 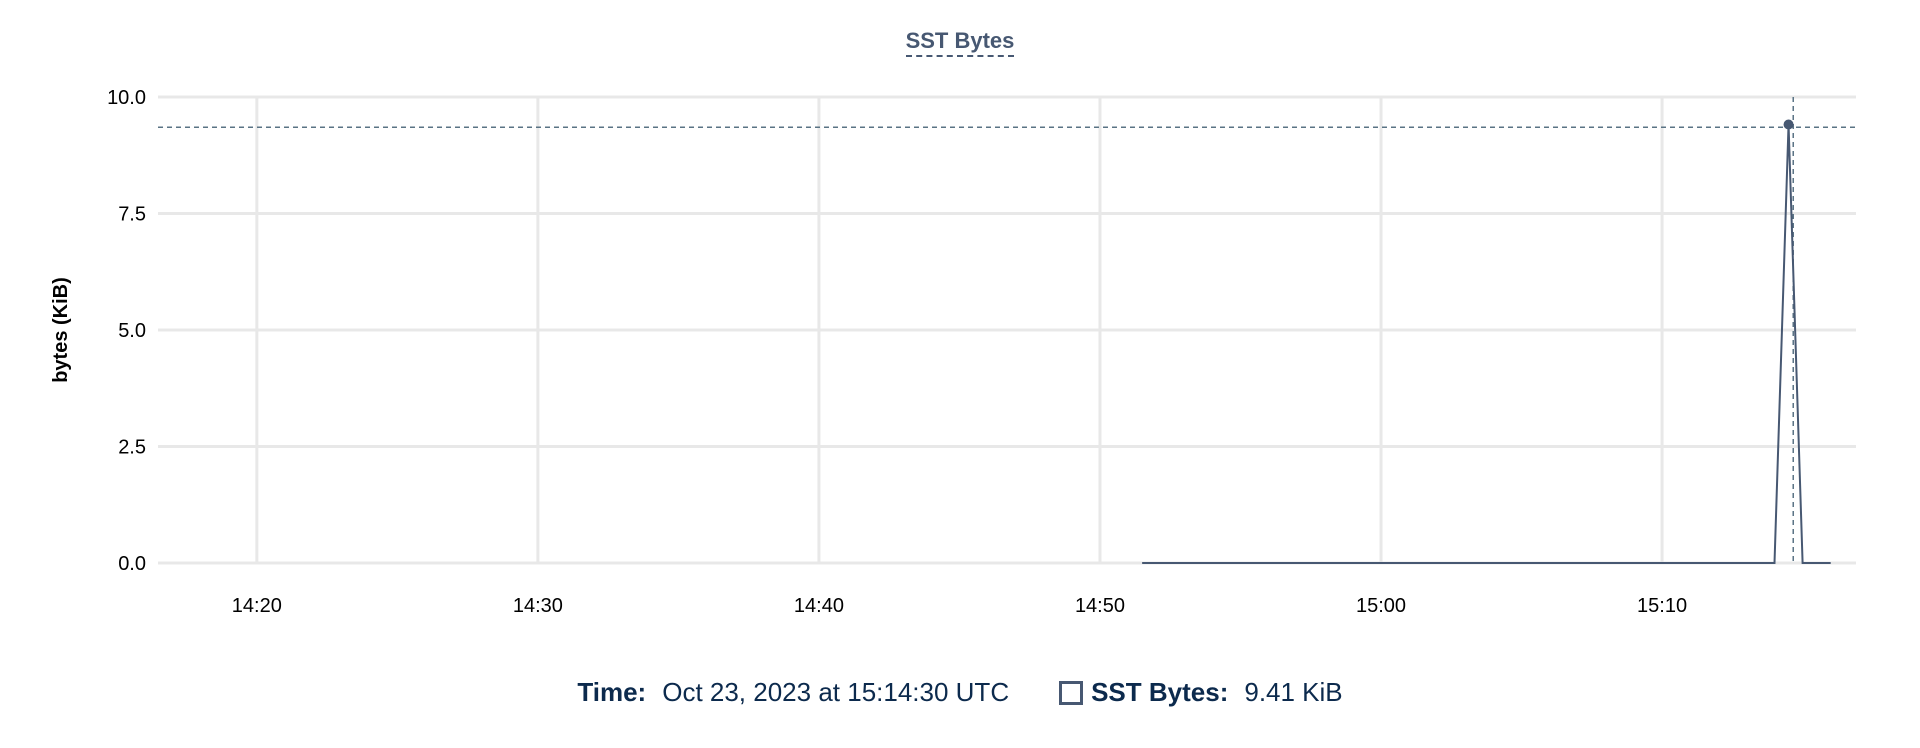 What do you see at coordinates (836, 692) in the screenshot?
I see `time-value: Oct 23, 2023 at 15:14:30 UTC` at bounding box center [836, 692].